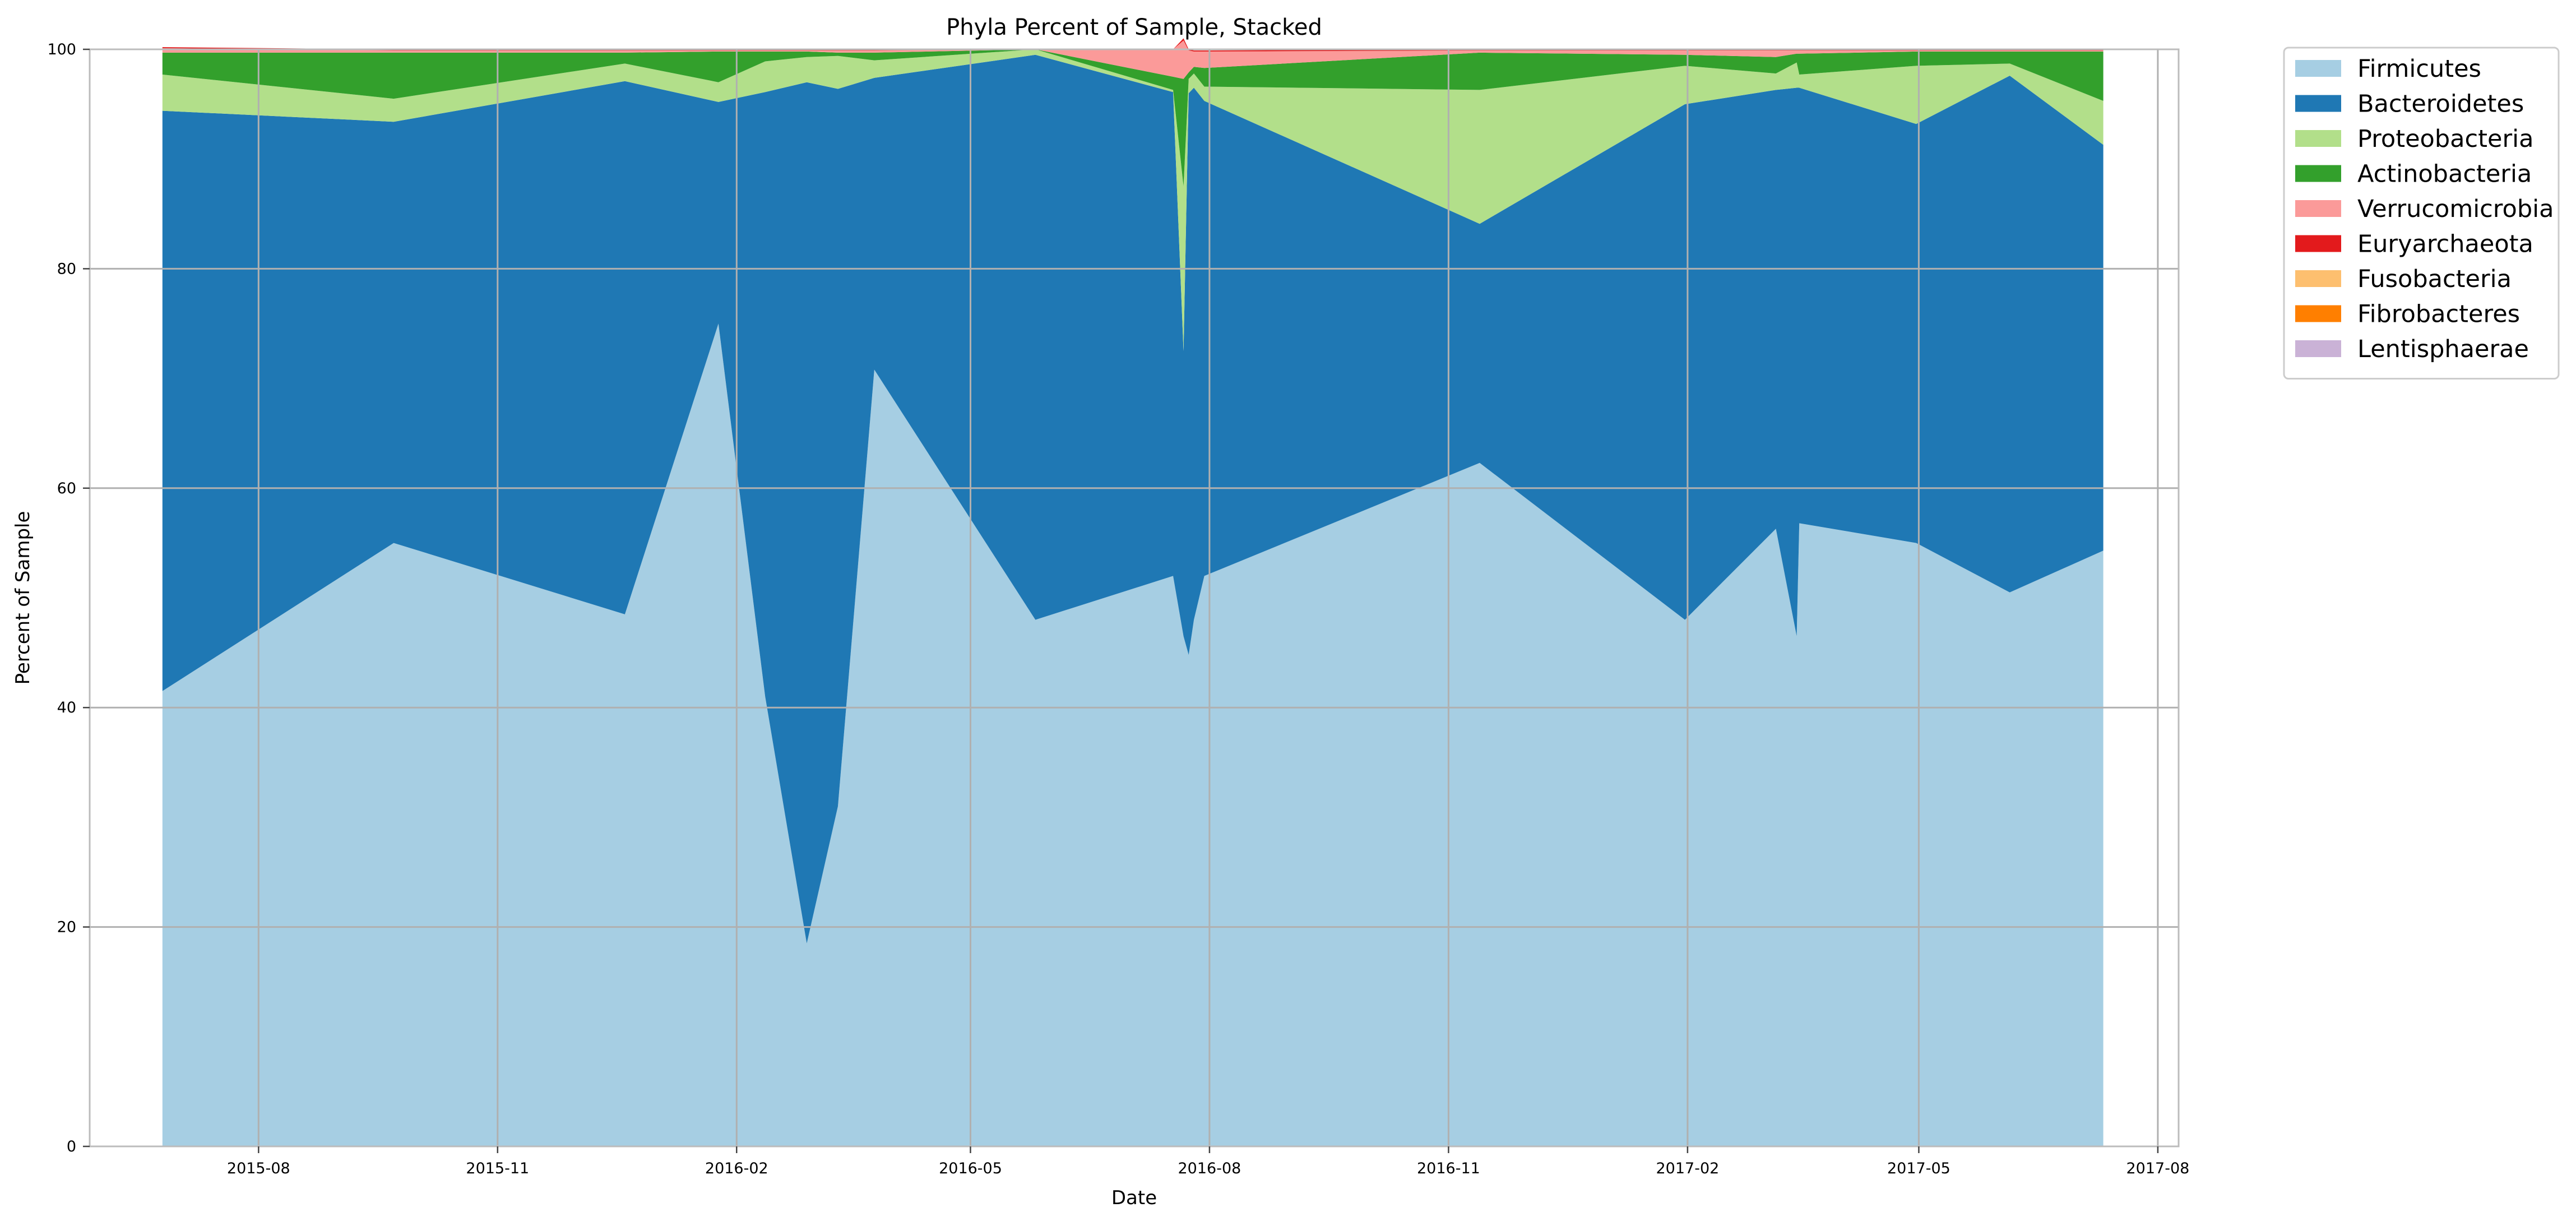 This screenshot has width=2576, height=1226. I want to click on y-axis-label: Percent of Sample, so click(23, 598).